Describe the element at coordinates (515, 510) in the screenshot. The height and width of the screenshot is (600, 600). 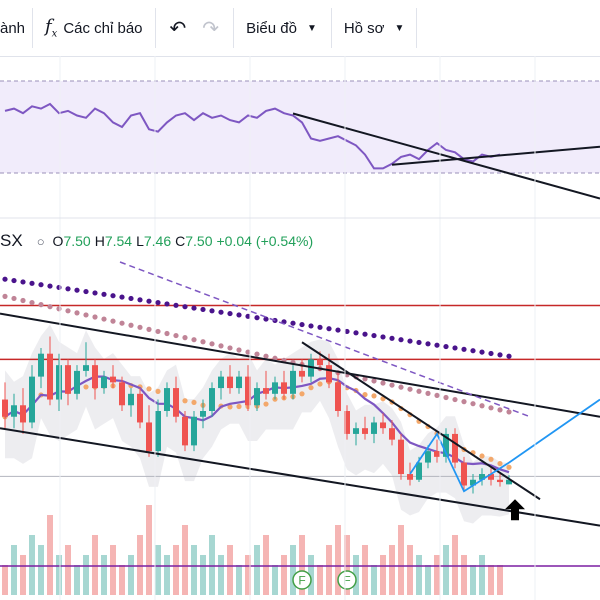
I see `up-arrow-marker-icon` at that location.